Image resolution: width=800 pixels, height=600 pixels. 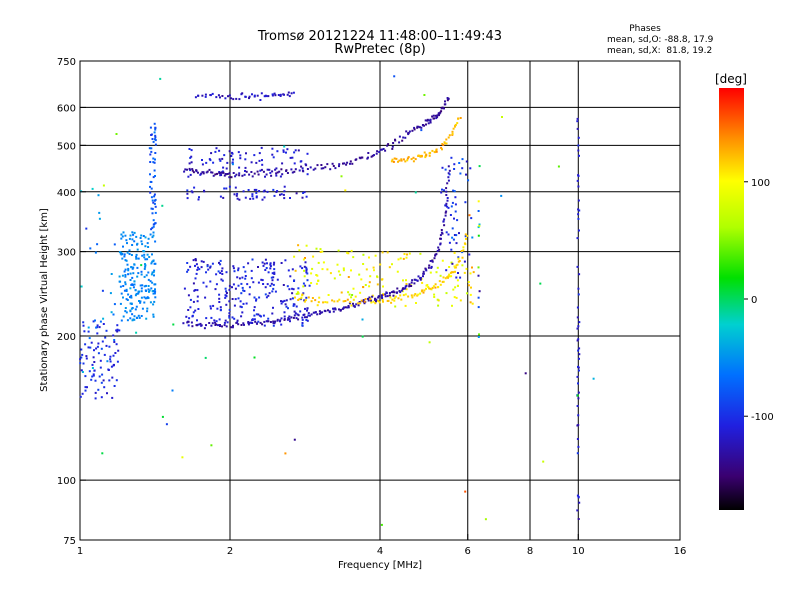 I want to click on y-tick-label: 75, so click(x=69, y=541).